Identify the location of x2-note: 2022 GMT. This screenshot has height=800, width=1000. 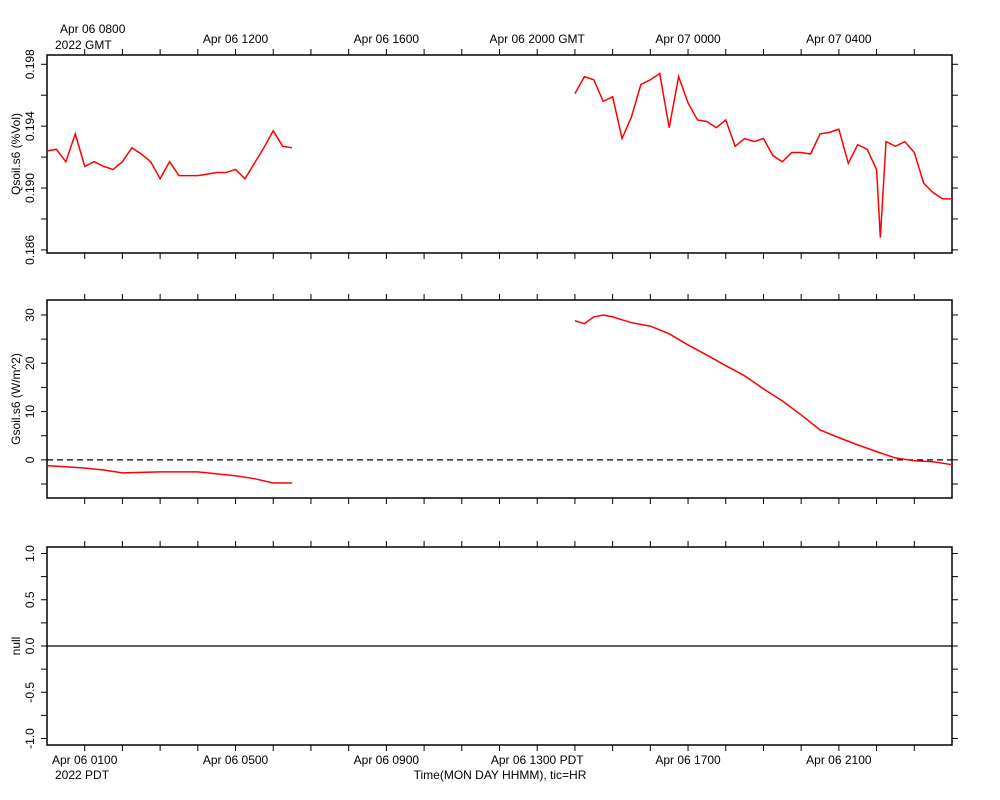
(83, 45).